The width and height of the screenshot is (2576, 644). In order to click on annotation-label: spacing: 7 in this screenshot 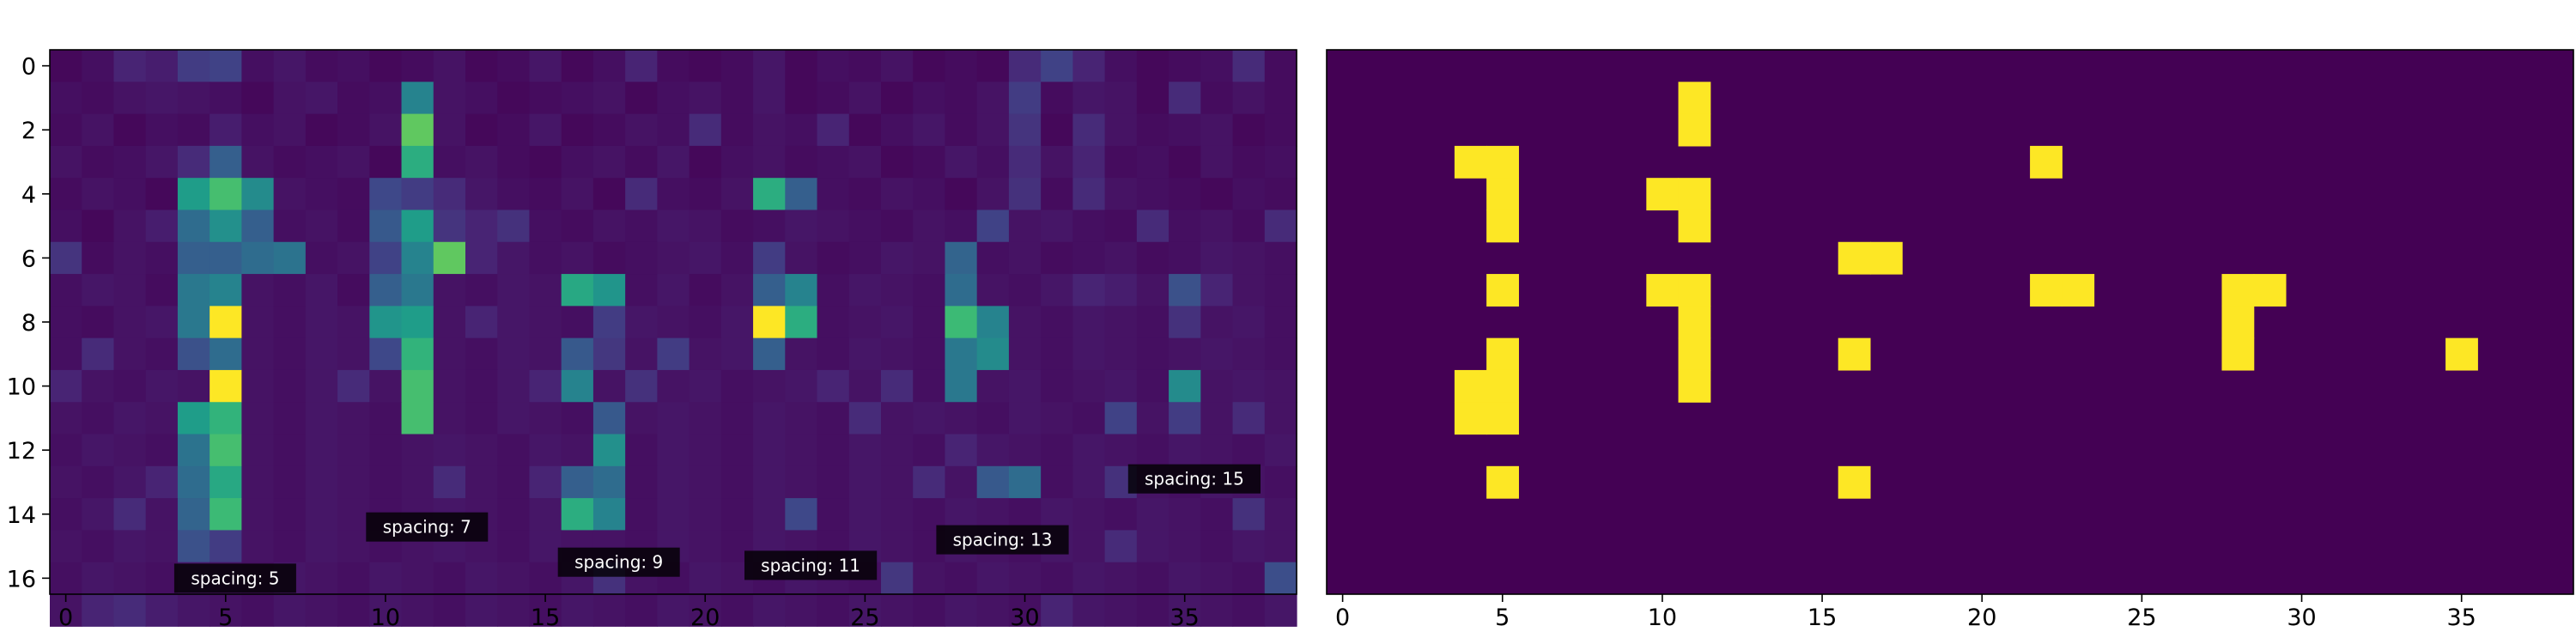, I will do `click(427, 527)`.